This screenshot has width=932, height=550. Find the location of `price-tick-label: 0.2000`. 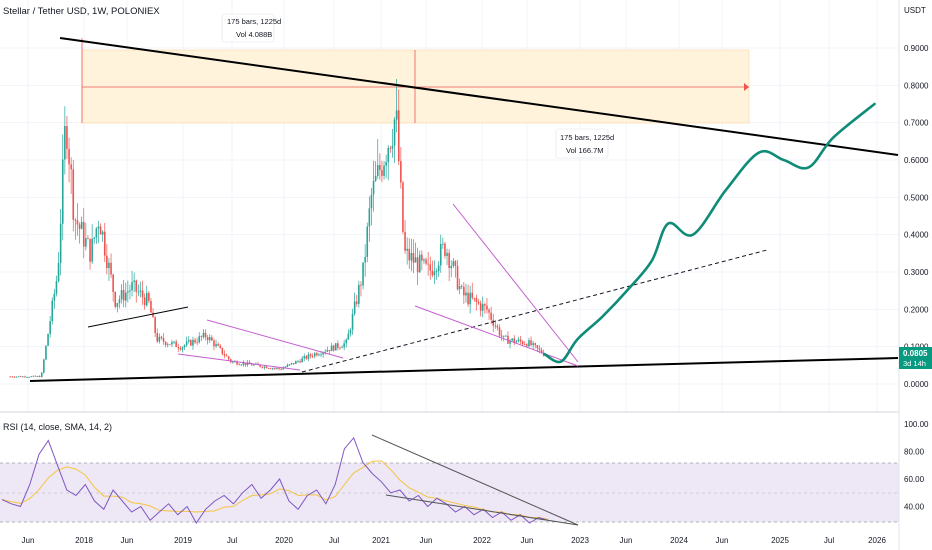

price-tick-label: 0.2000 is located at coordinates (916, 309).